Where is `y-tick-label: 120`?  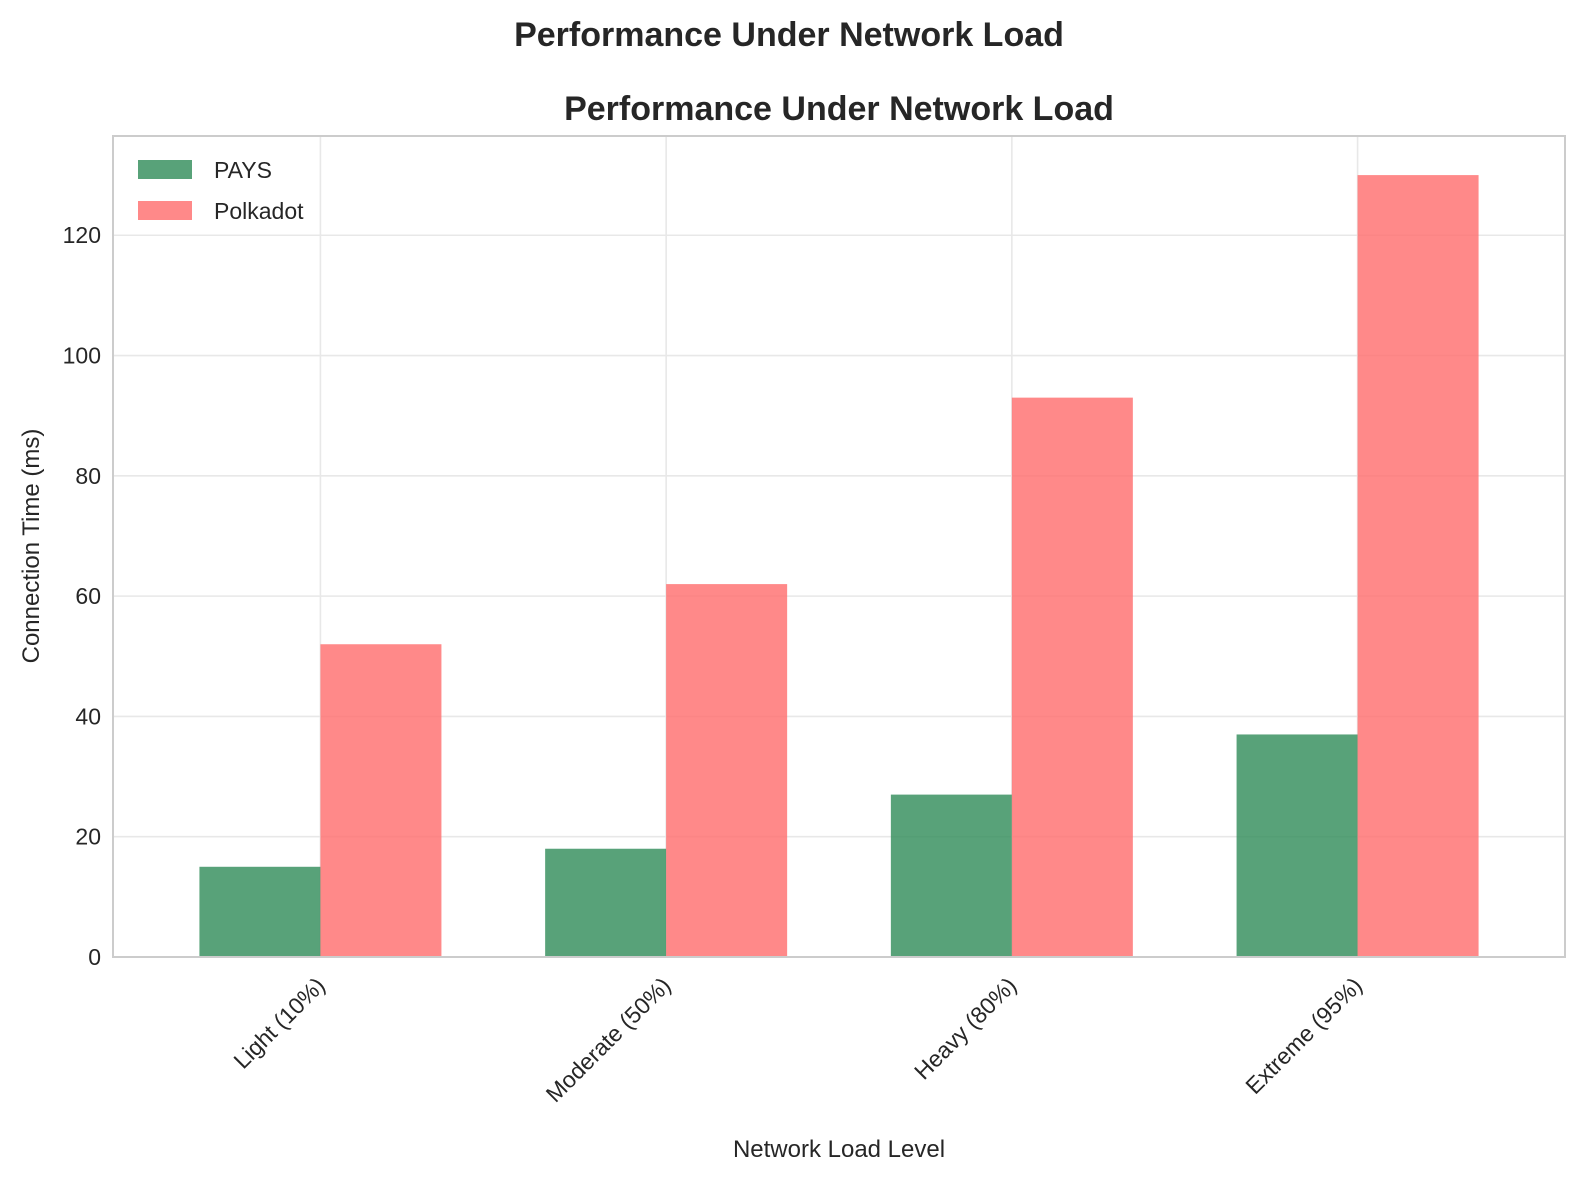
y-tick-label: 120 is located at coordinates (82, 235).